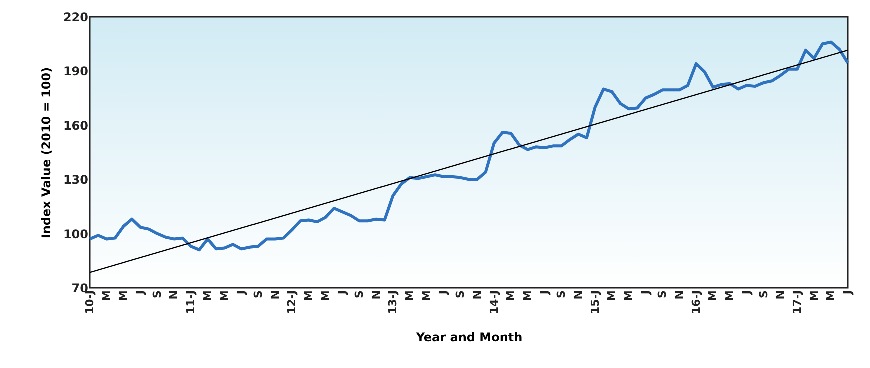  What do you see at coordinates (696, 302) in the screenshot?
I see `x-tick-label: 16-J` at bounding box center [696, 302].